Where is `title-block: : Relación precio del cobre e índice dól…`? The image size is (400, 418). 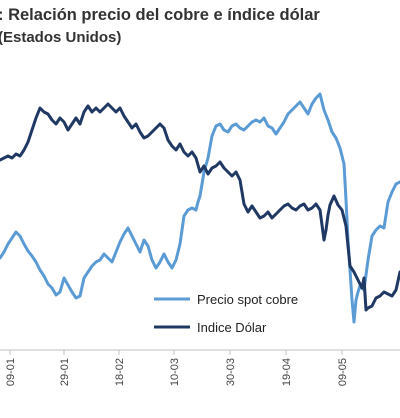 title-block: : Relación precio del cobre e índice dól… is located at coordinates (200, 26).